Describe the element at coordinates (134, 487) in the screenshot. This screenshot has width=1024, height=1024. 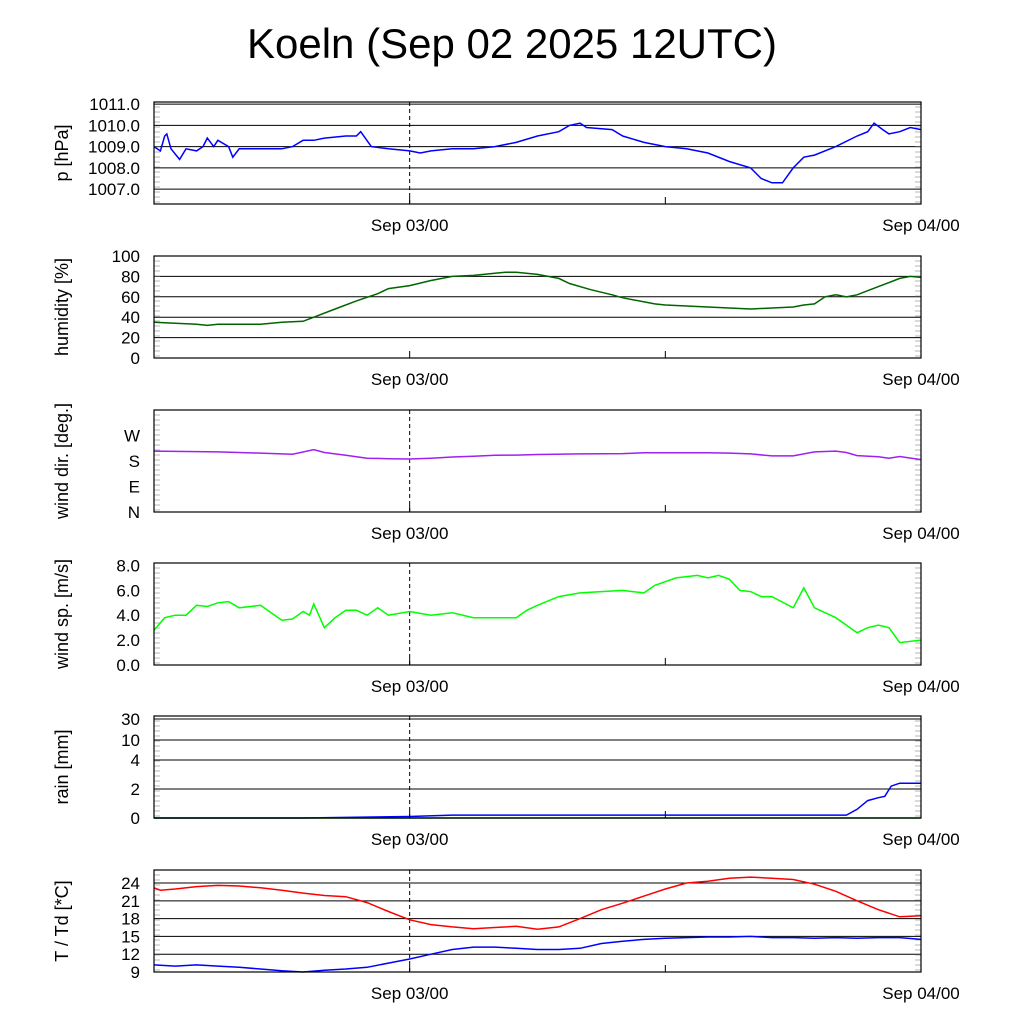
I see `wind-direction-ytick-label: E` at that location.